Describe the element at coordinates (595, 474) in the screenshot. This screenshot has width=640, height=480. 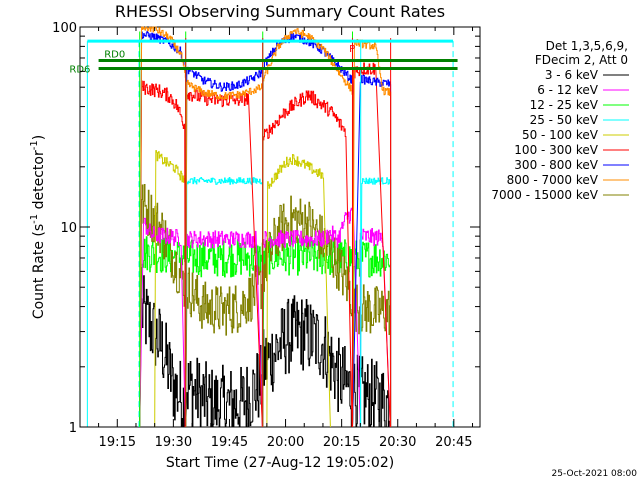
I see `footer-date: 25-Oct-2021 08:00` at that location.